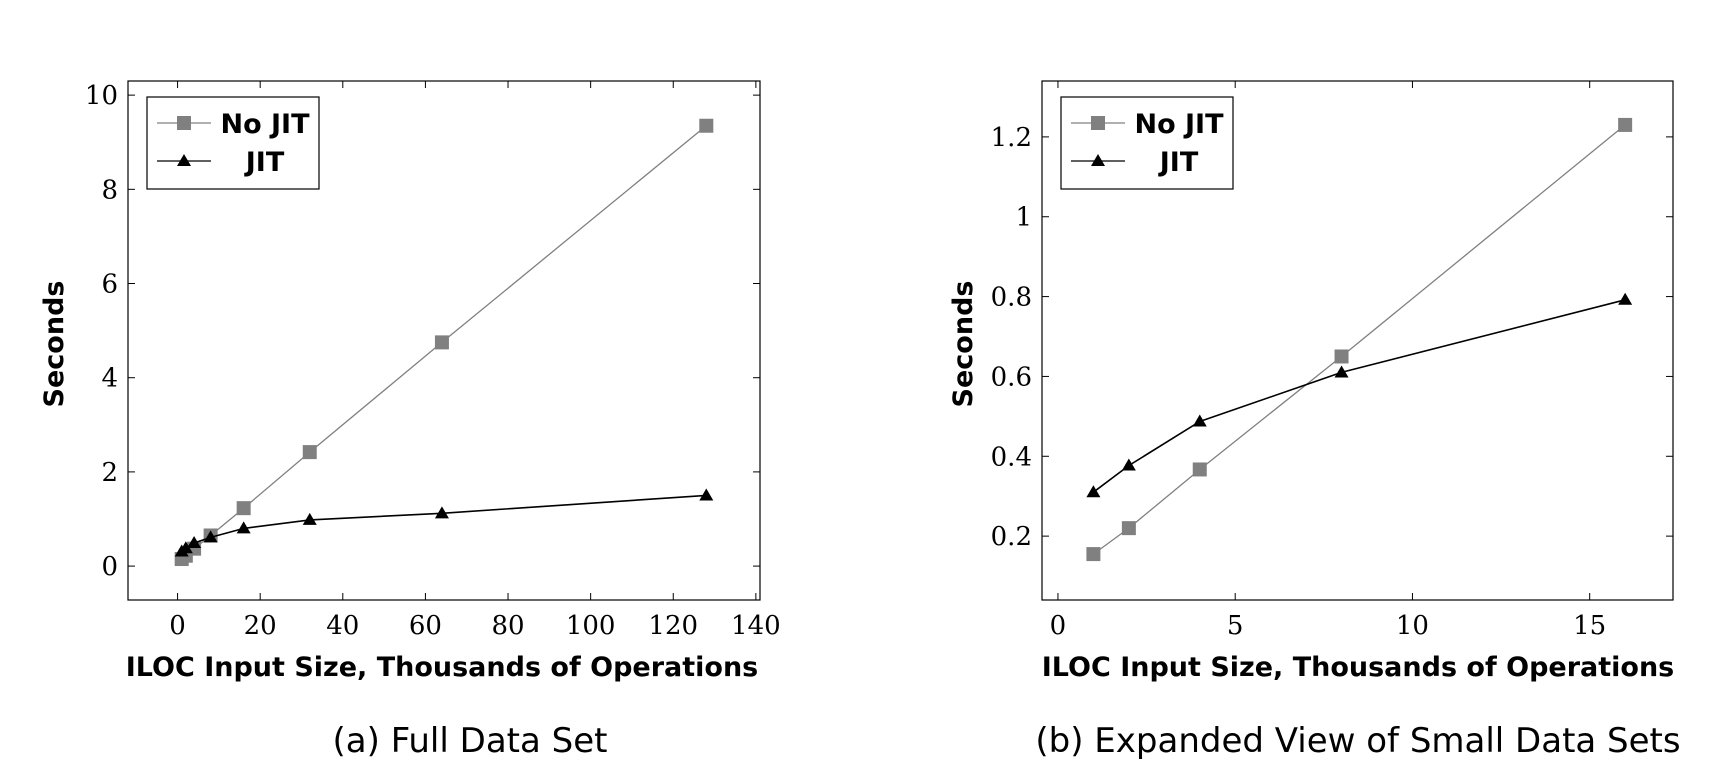 This screenshot has width=1710, height=780. Describe the element at coordinates (1023, 218) in the screenshot. I see `y-tick-label: 1` at that location.